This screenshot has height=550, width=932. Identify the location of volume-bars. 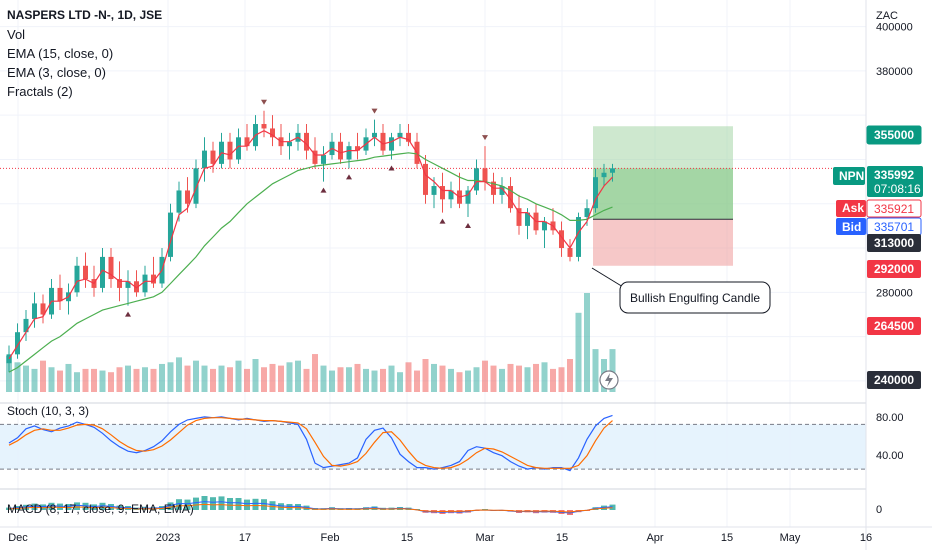
(311, 342).